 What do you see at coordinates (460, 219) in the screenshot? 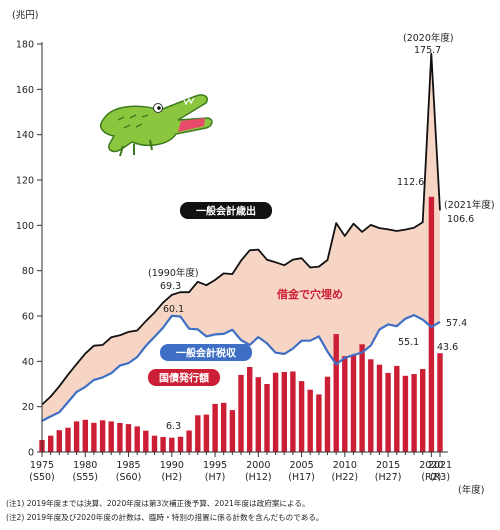
I see `annotation-2021-spend: 106.6` at bounding box center [460, 219].